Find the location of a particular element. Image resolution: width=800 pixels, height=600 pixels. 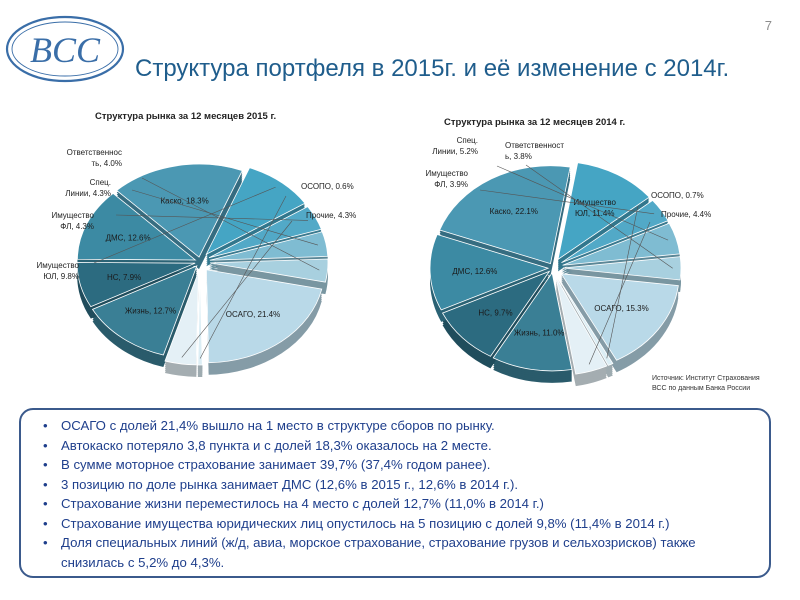

slice-label: Ответственност ь, 3.8% is located at coordinates (534, 151).